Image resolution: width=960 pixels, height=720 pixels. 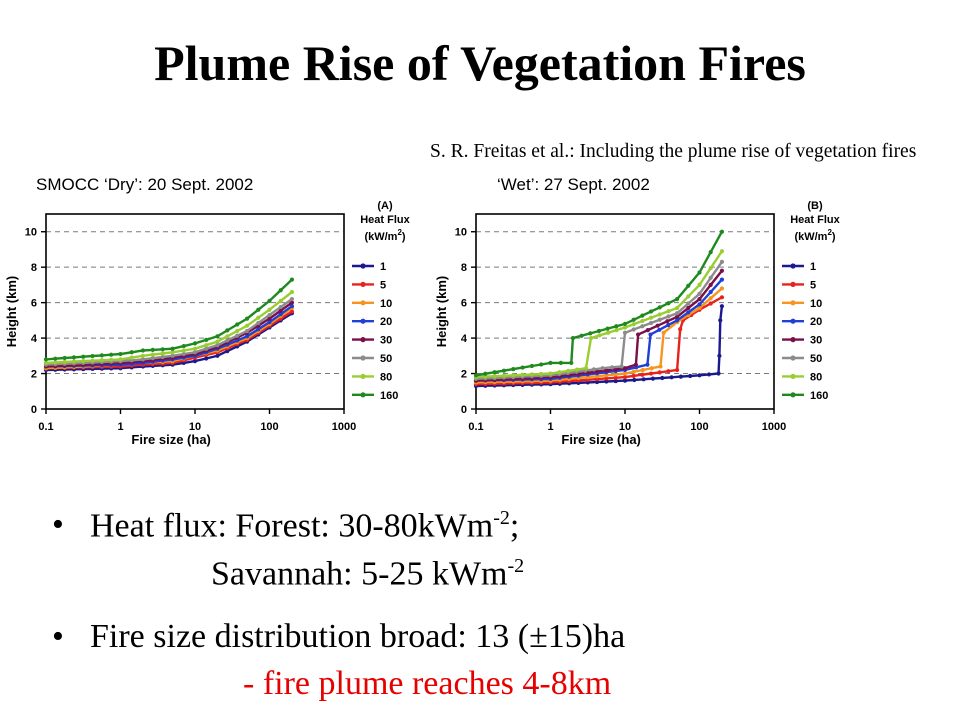 What do you see at coordinates (358, 636) in the screenshot?
I see `fire-size-bullet: Fire size distribution broad: 13 (±15)ha` at bounding box center [358, 636].